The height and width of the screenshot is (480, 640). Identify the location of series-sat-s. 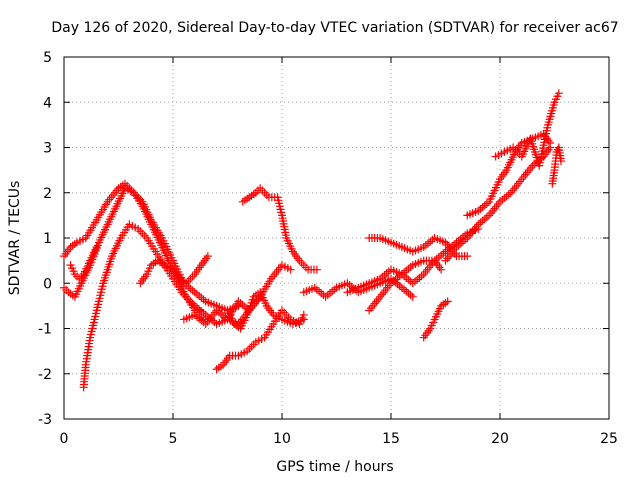
(222, 310).